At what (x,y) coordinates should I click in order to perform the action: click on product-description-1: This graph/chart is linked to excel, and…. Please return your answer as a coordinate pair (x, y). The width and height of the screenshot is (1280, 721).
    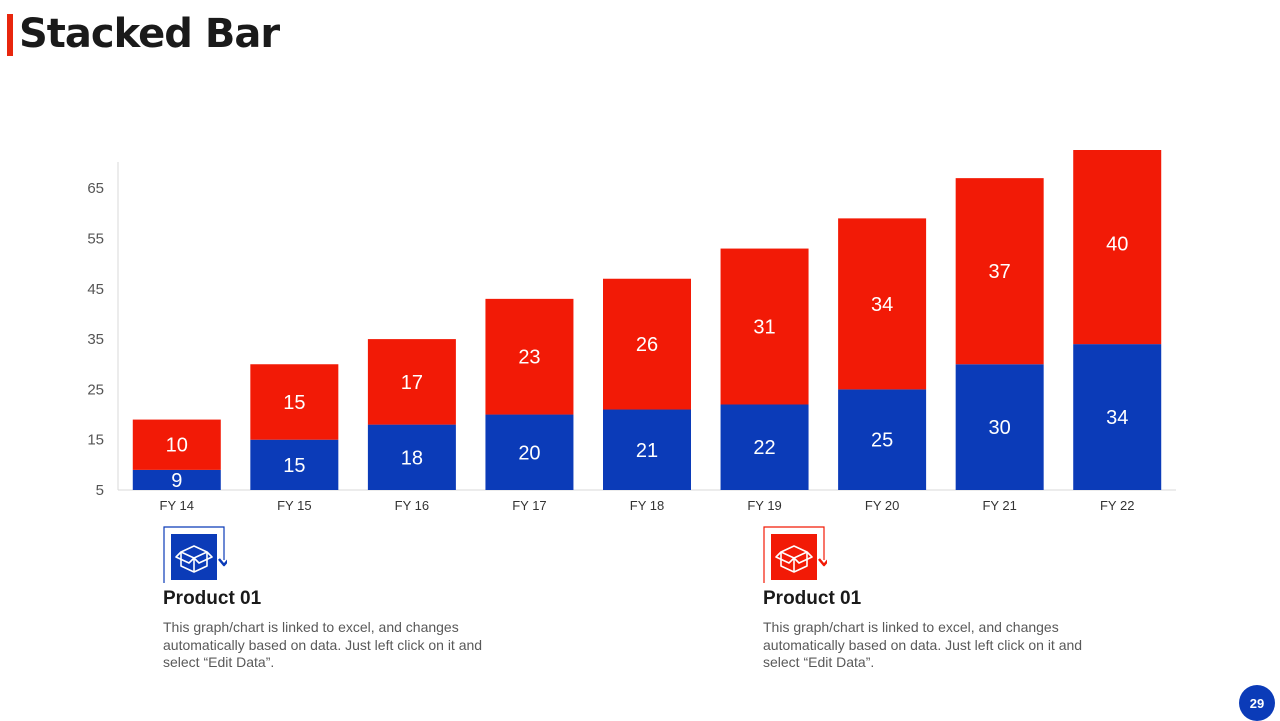
    Looking at the image, I should click on (323, 644).